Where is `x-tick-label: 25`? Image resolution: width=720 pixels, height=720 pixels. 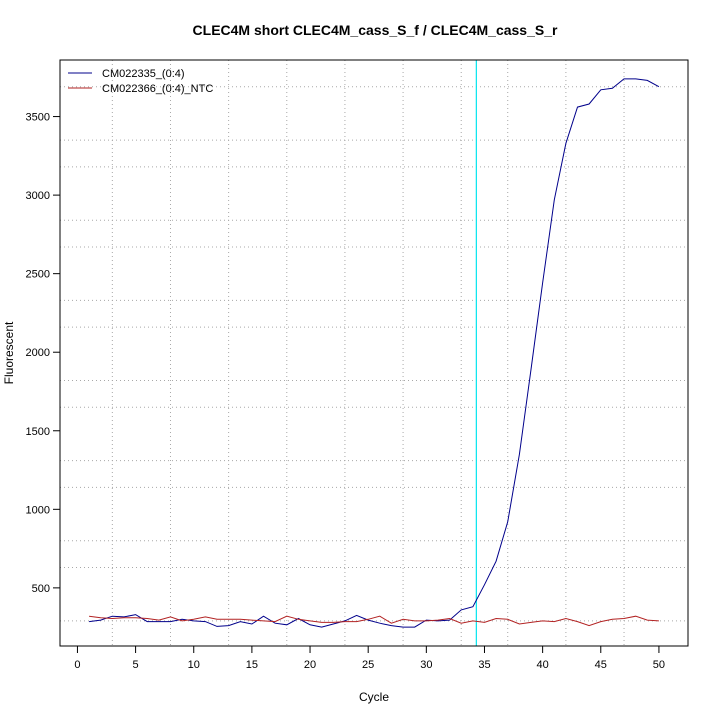 x-tick-label: 25 is located at coordinates (368, 665).